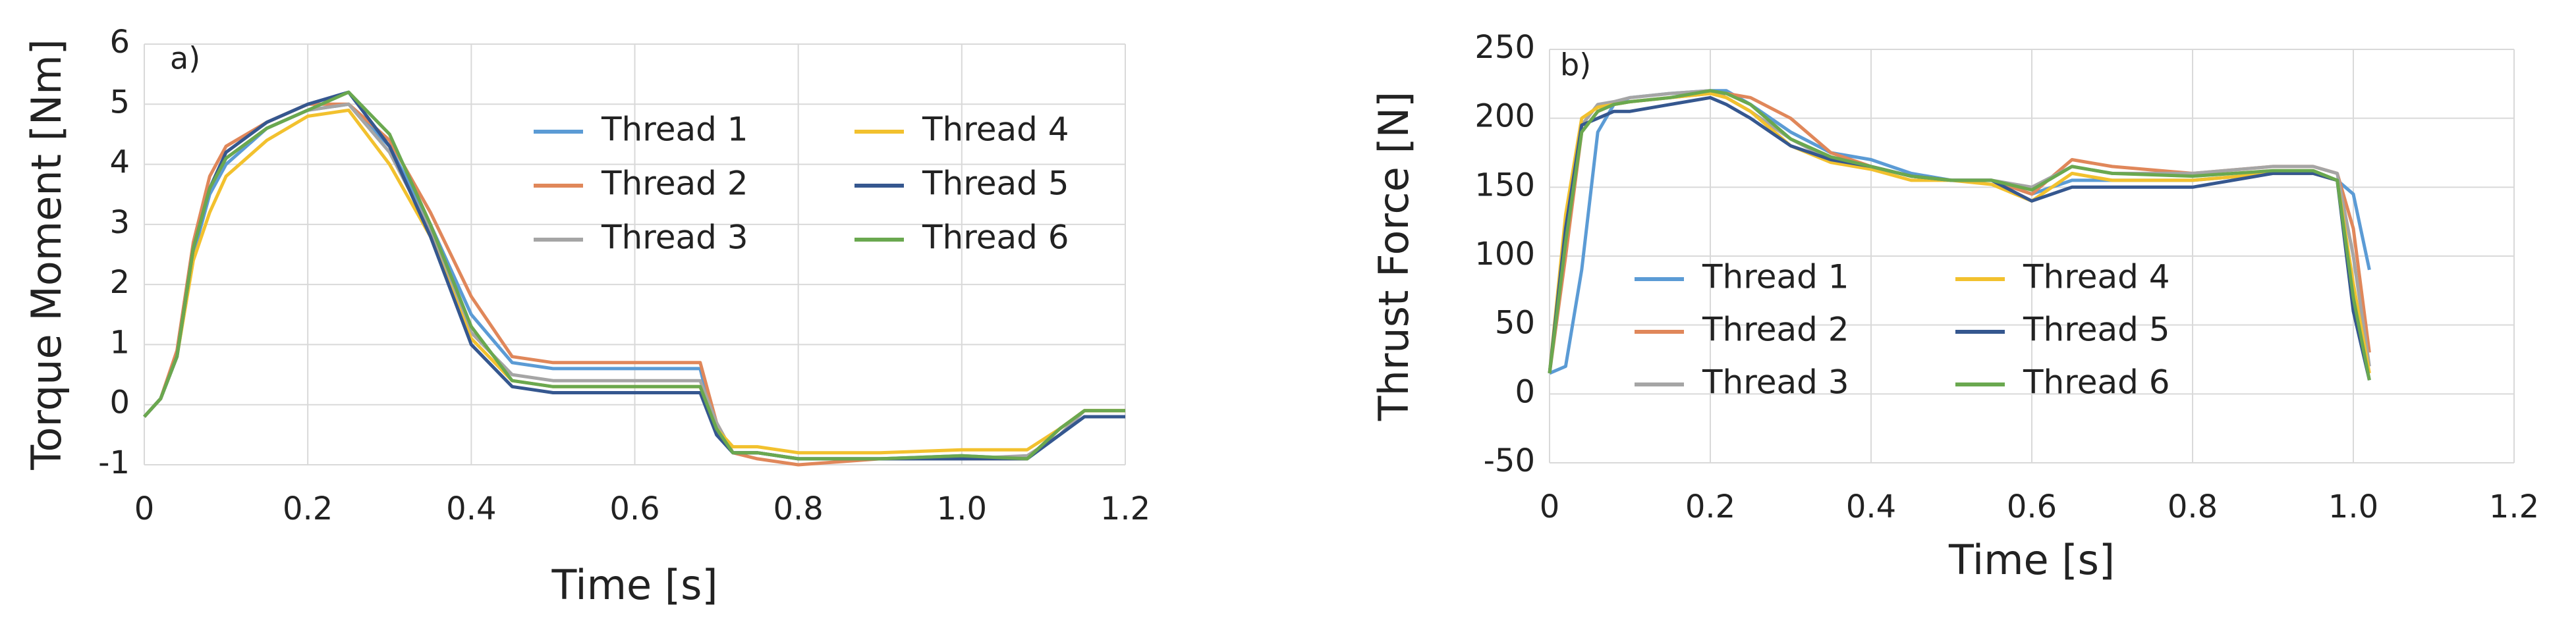  Describe the element at coordinates (1394, 256) in the screenshot. I see `y-axis-title: Thrust Force [N]` at that location.